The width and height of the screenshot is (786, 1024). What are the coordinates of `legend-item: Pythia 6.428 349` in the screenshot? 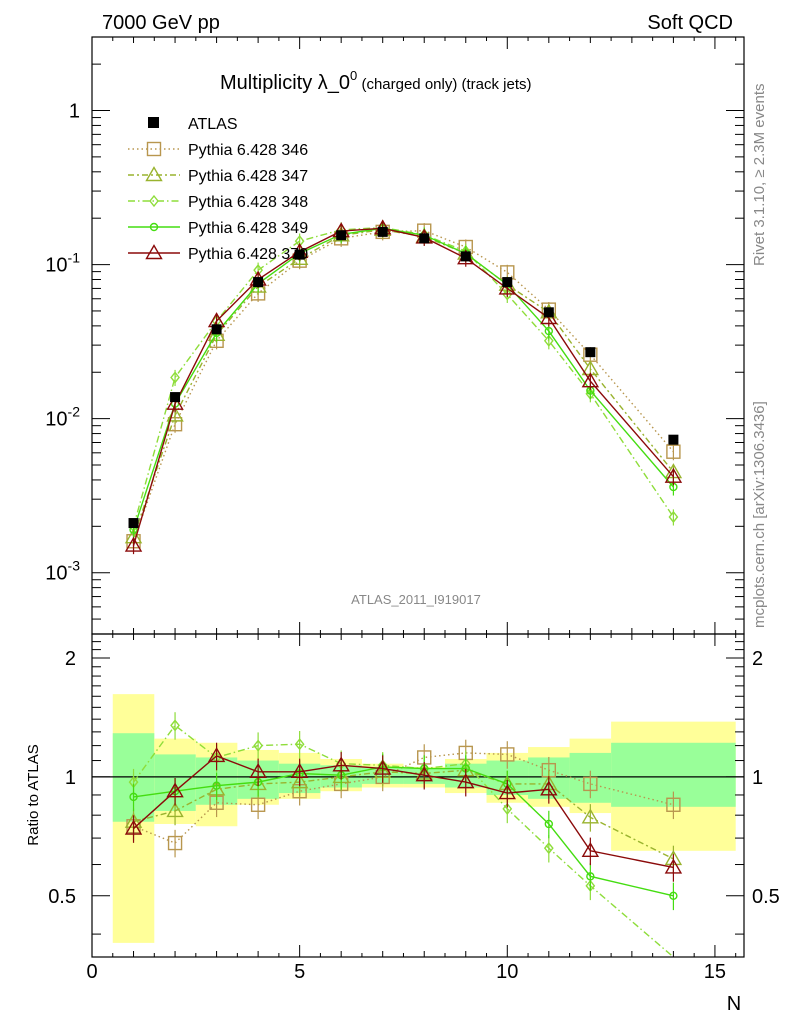 It's located at (218, 228).